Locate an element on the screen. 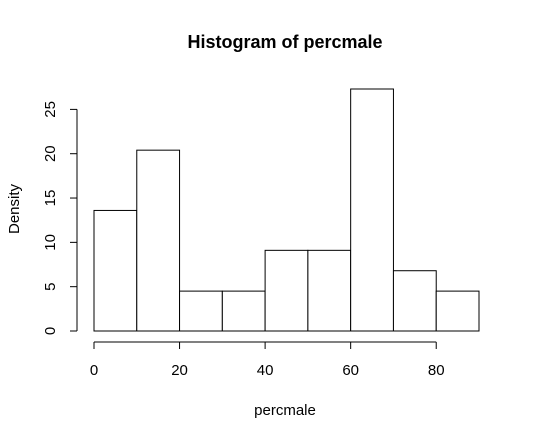 This screenshot has height=439, width=535. y-tick-label: 25 is located at coordinates (50, 109).